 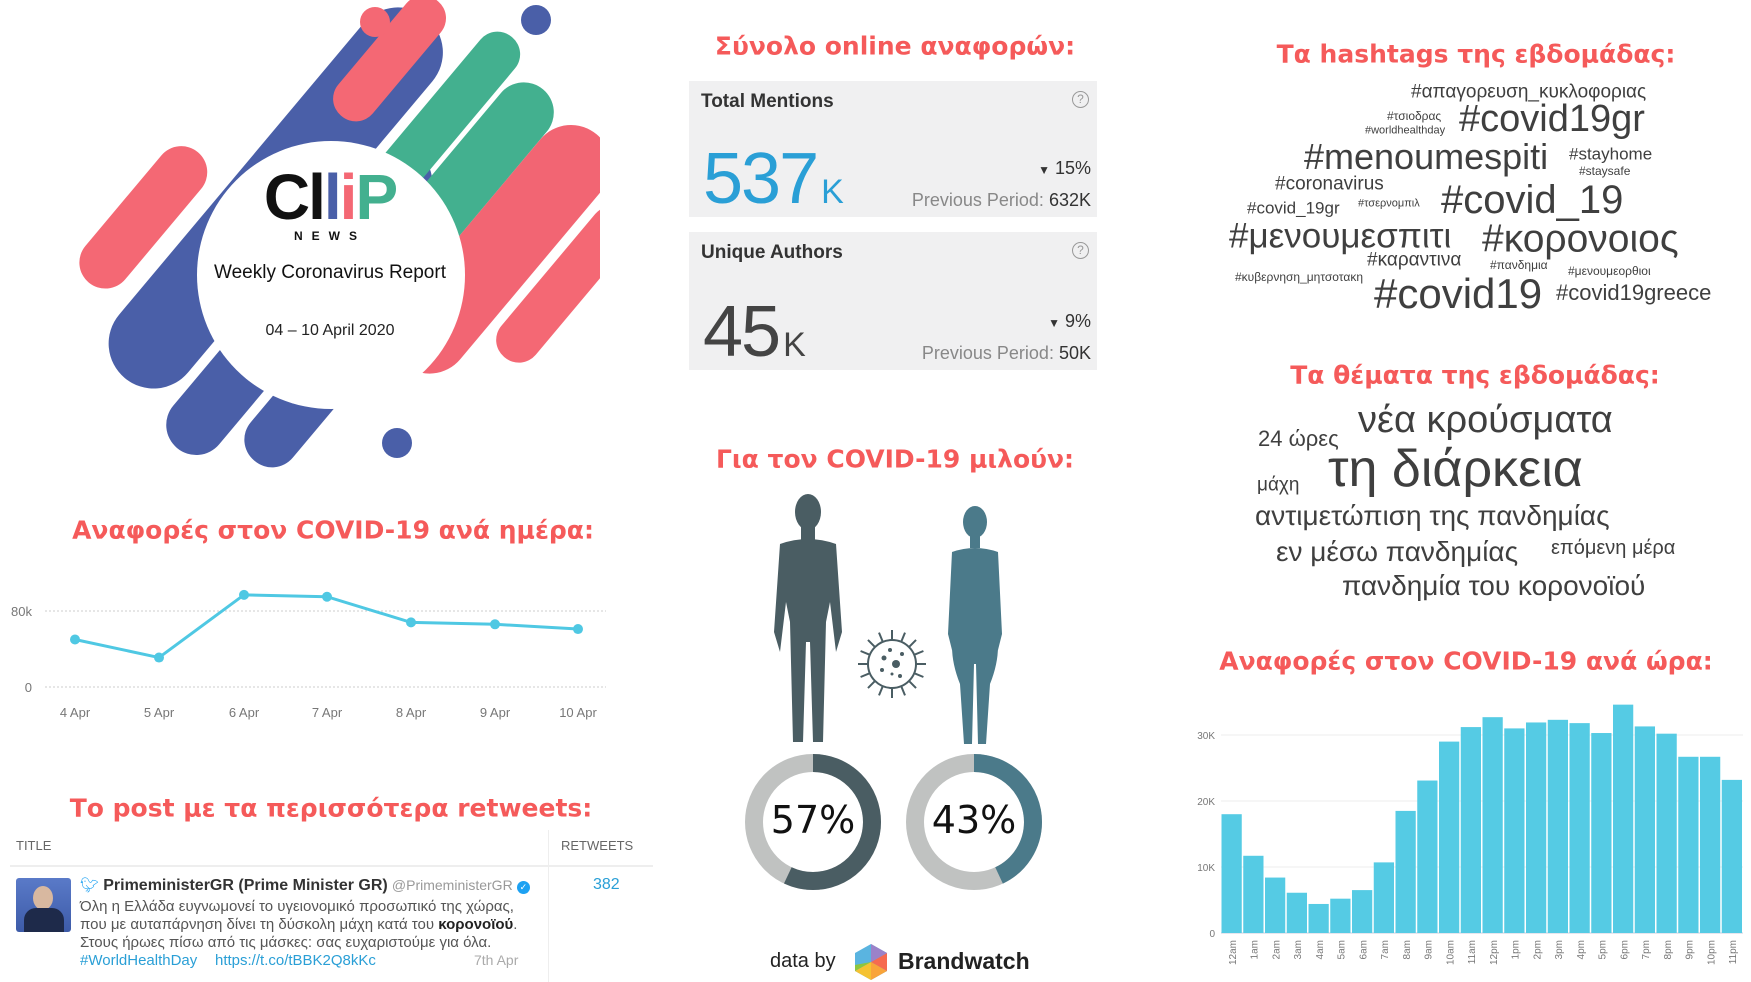 What do you see at coordinates (34, 845) in the screenshot?
I see `column-header-title: TITLE` at bounding box center [34, 845].